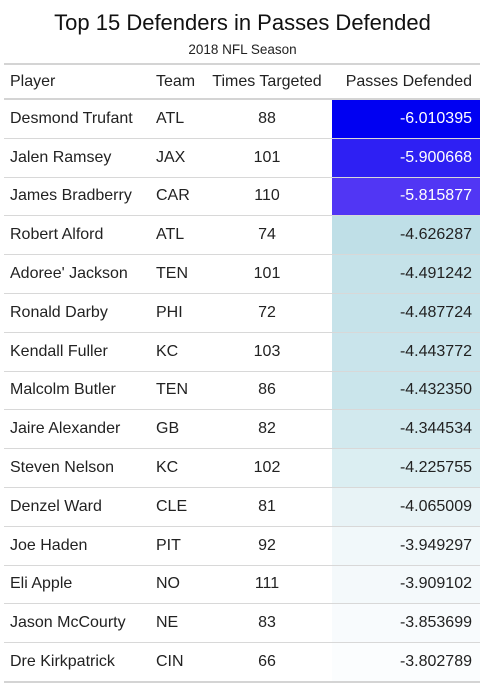  What do you see at coordinates (176, 546) in the screenshot?
I see `team-cell: PIT` at bounding box center [176, 546].